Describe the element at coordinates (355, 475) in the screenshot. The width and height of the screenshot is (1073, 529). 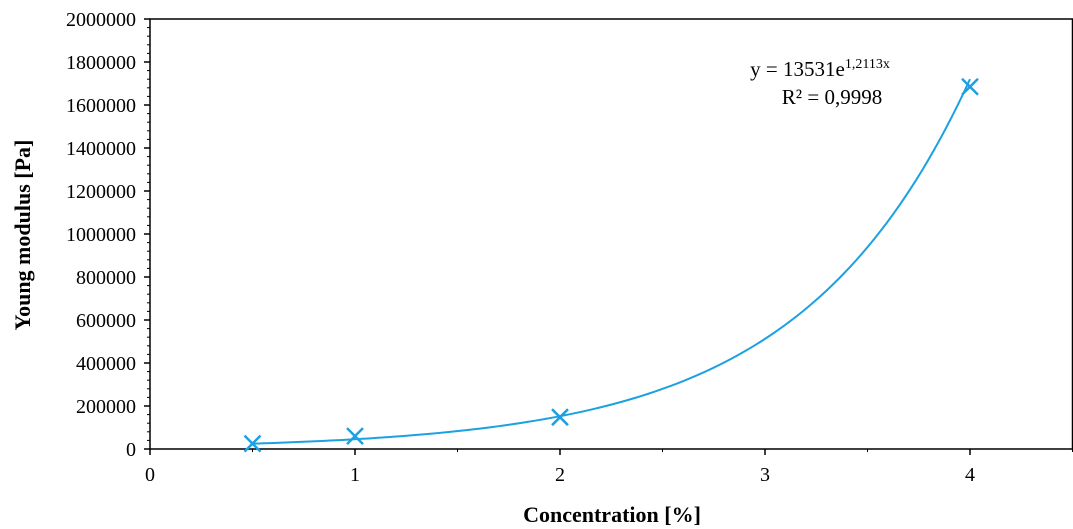
I see `x-tick-label: 1` at that location.